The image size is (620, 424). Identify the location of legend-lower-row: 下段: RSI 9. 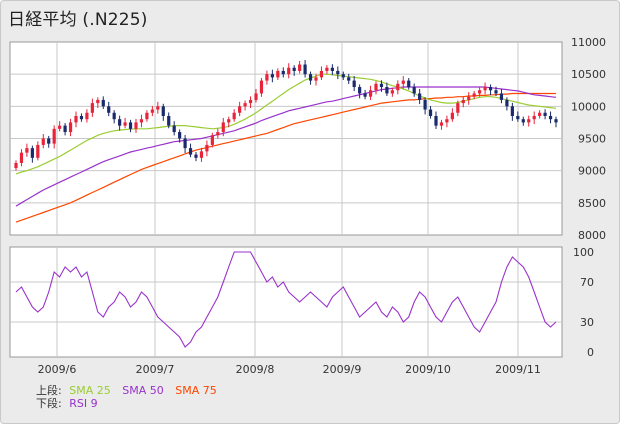
(130, 403).